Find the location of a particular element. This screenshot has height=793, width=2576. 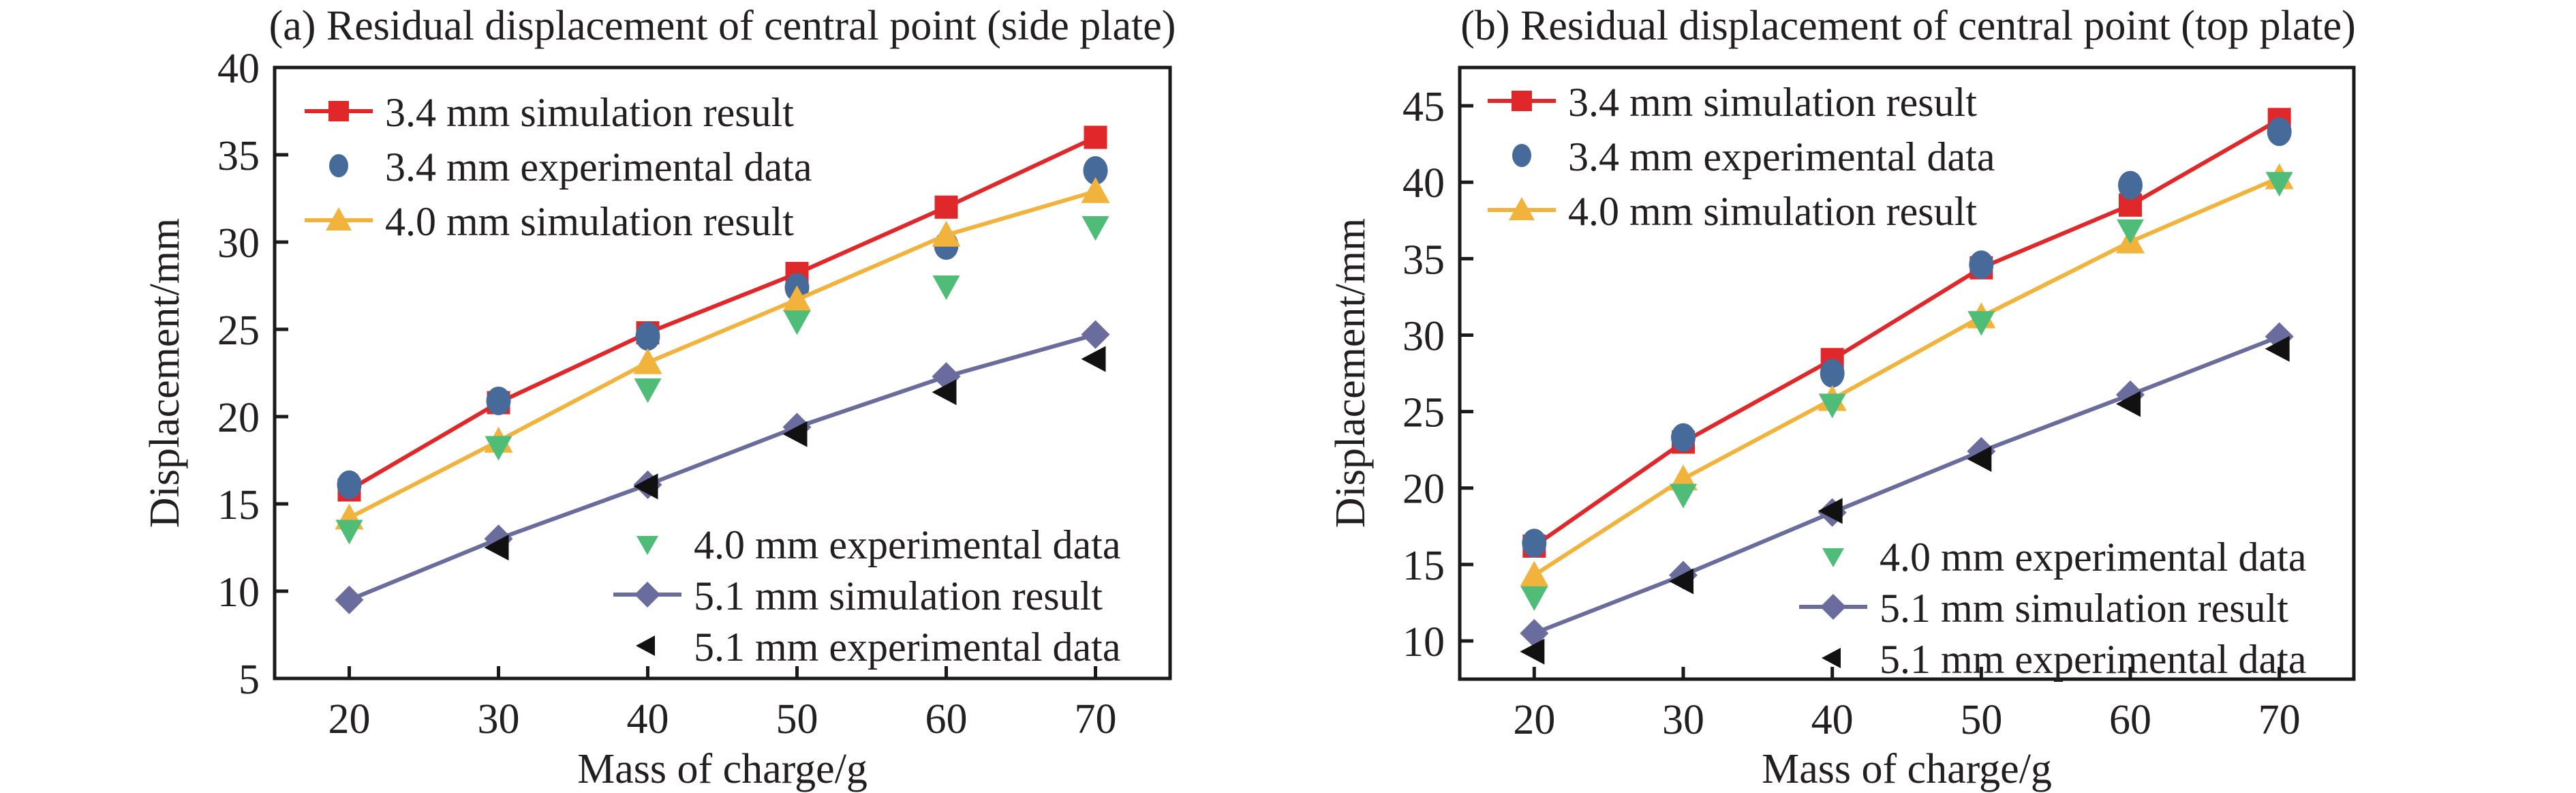

y-tick-label: 35 is located at coordinates (239, 156).